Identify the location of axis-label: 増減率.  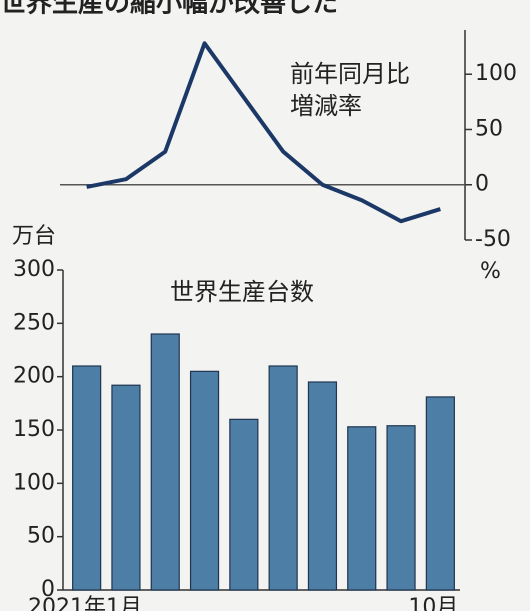
(326, 106).